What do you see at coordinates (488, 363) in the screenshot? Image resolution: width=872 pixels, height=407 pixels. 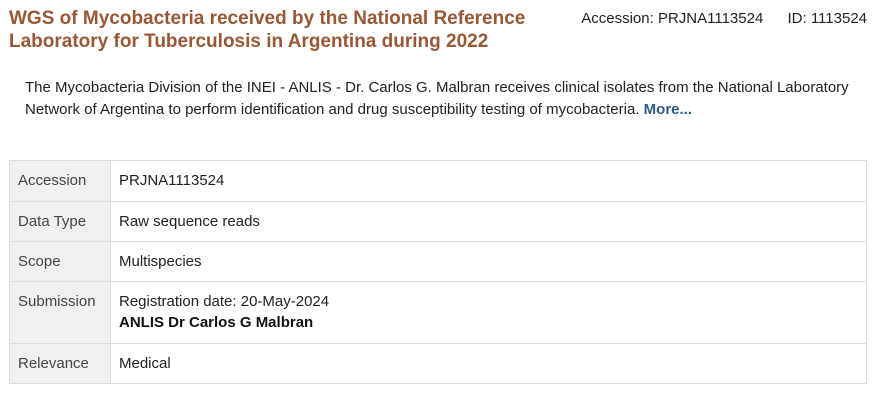 I see `relevance-row-value: Medical` at bounding box center [488, 363].